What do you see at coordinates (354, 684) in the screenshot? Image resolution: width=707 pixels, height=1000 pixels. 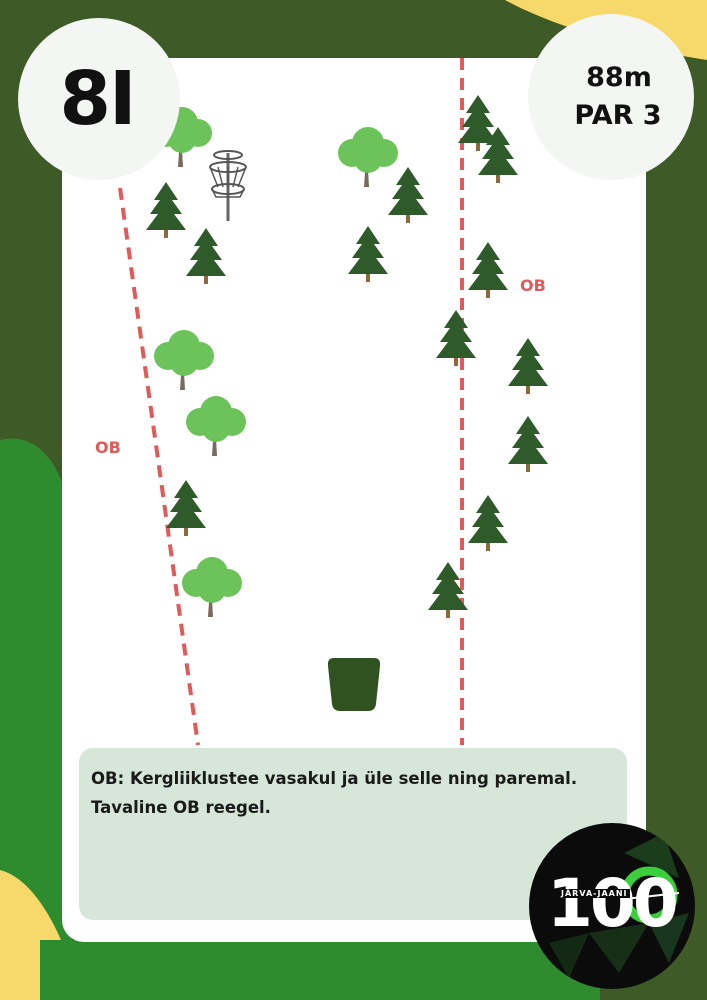 I see `tee-pad-icon` at bounding box center [354, 684].